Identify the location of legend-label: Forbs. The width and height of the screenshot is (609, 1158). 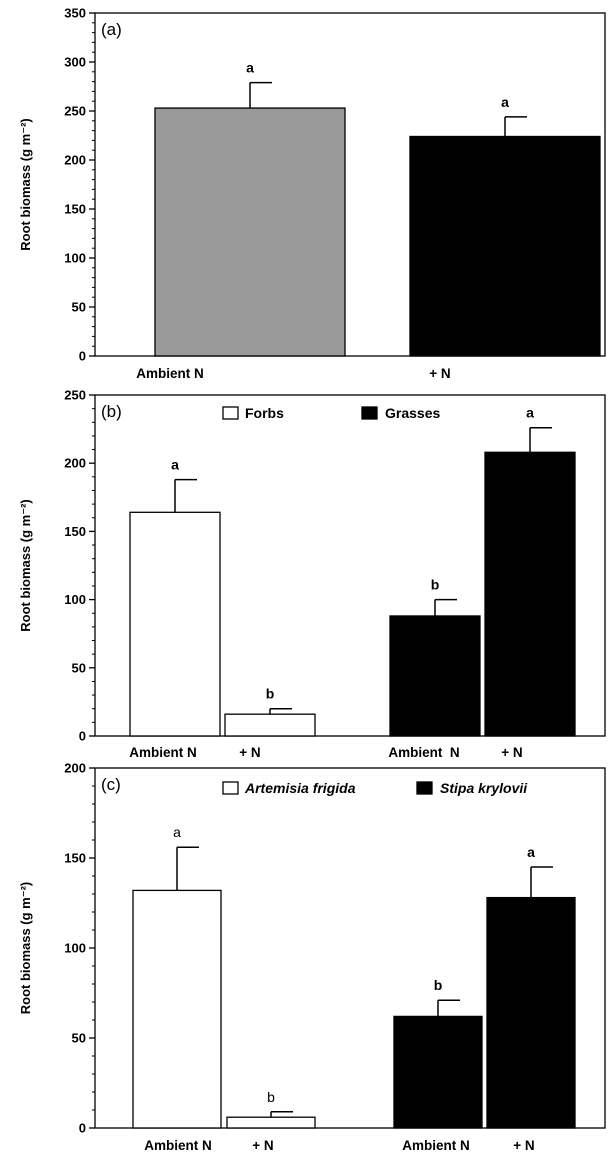
(264, 413).